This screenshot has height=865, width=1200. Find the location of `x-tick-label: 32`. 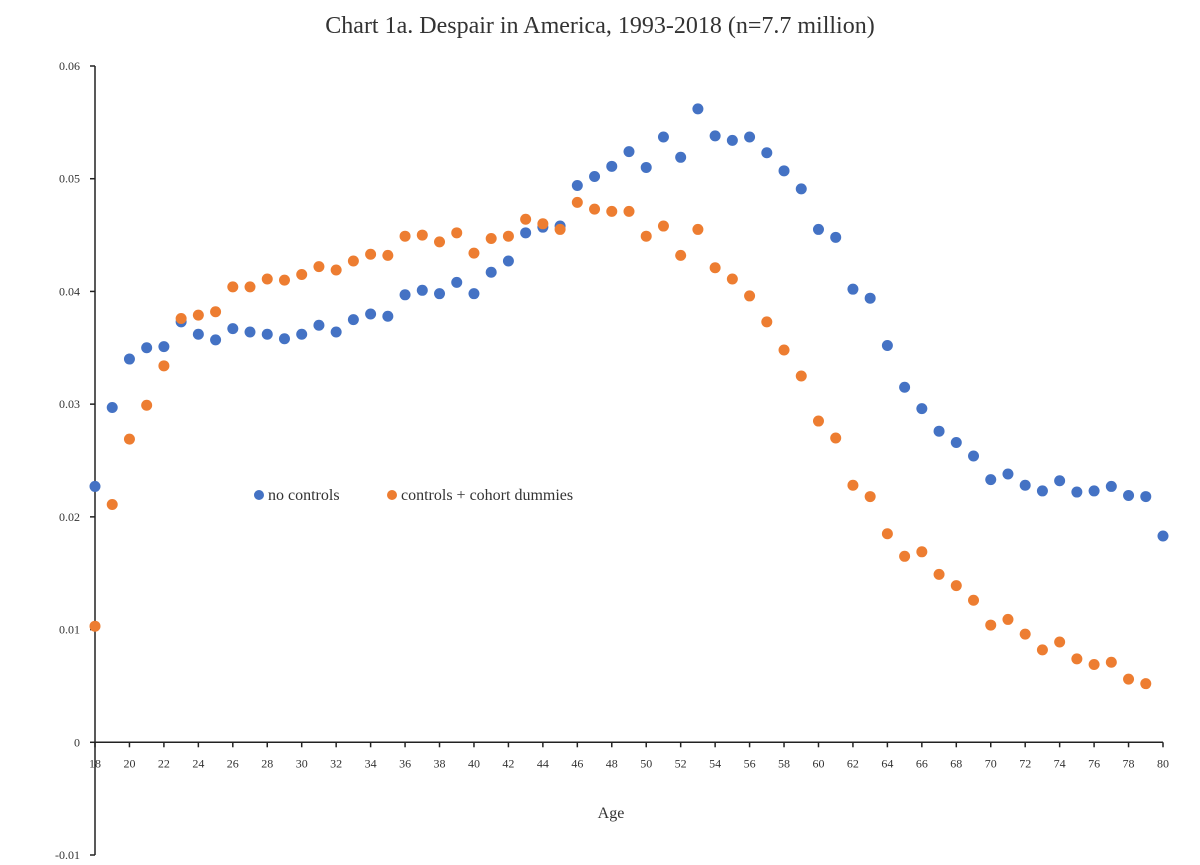

x-tick-label: 32 is located at coordinates (336, 763).